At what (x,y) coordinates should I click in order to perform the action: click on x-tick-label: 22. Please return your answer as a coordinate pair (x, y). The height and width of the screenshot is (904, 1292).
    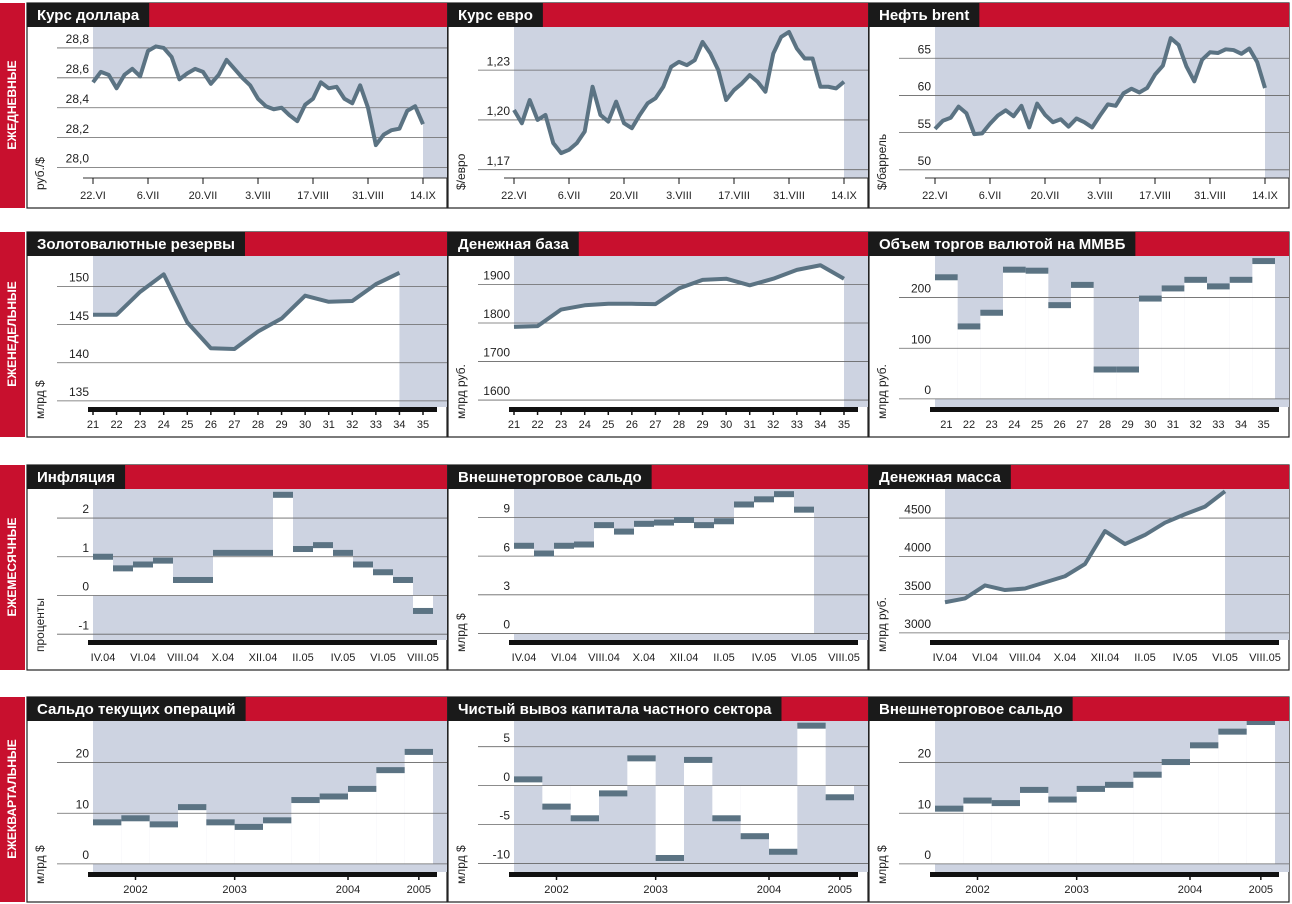
    Looking at the image, I should click on (537, 425).